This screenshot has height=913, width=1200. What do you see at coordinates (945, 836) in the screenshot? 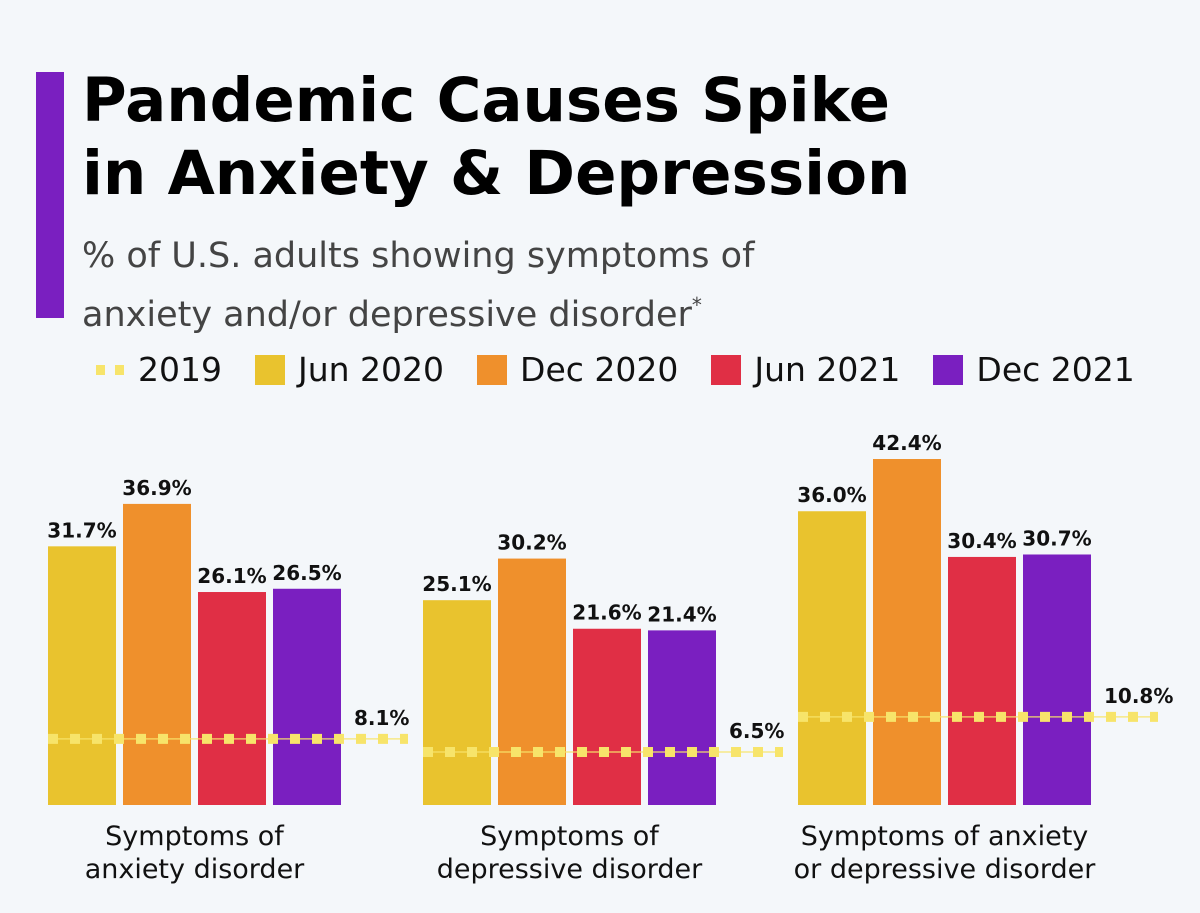
I see `category-label-3-line-1: Symptoms of anxiety` at bounding box center [945, 836].